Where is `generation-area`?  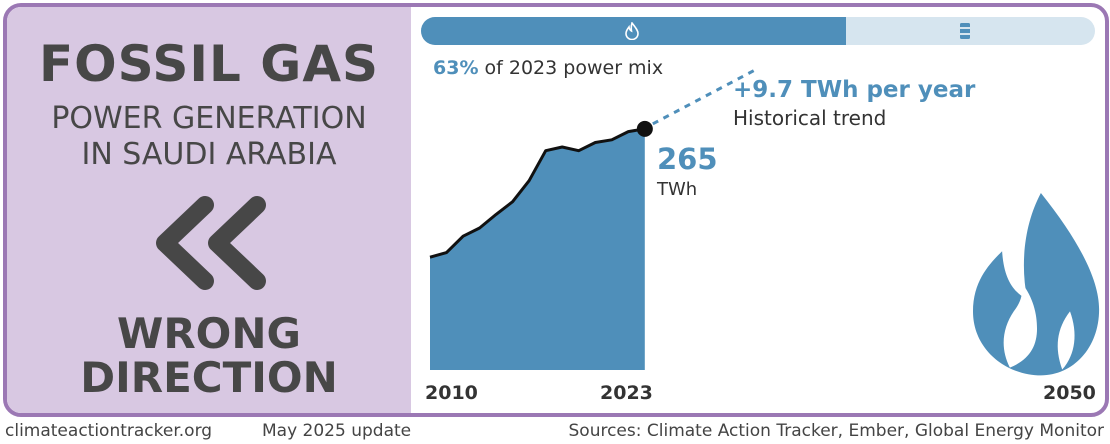 generation-area is located at coordinates (537, 249).